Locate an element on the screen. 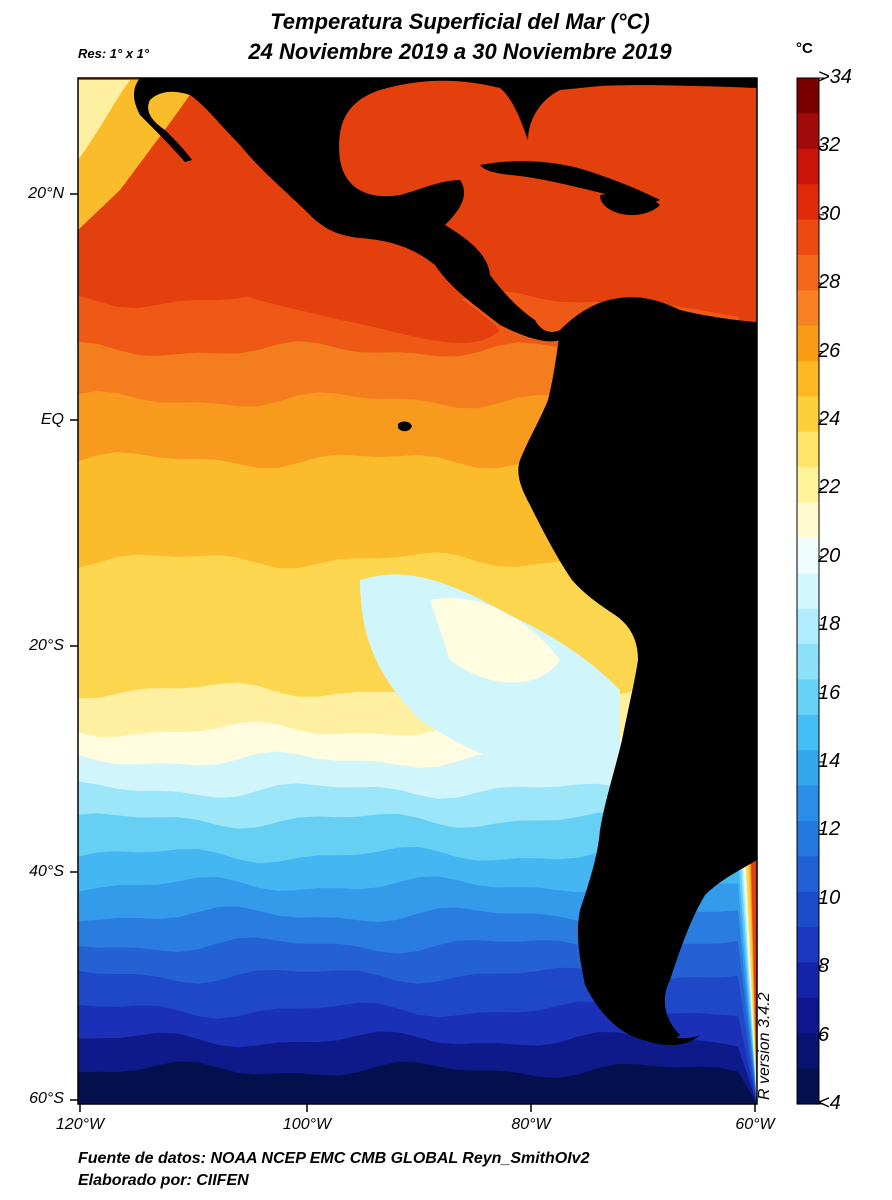  colorbar-unit: °C is located at coordinates (804, 48).